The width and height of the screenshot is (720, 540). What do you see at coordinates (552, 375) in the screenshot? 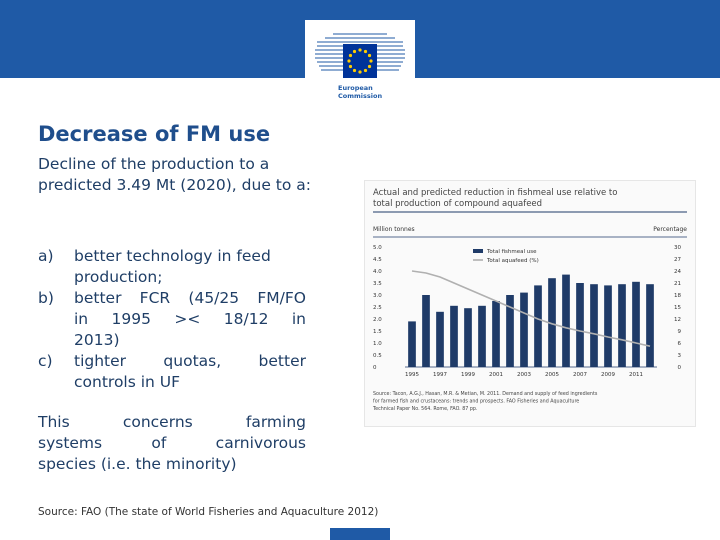
I see `x-tick-label: 2005` at bounding box center [552, 375].